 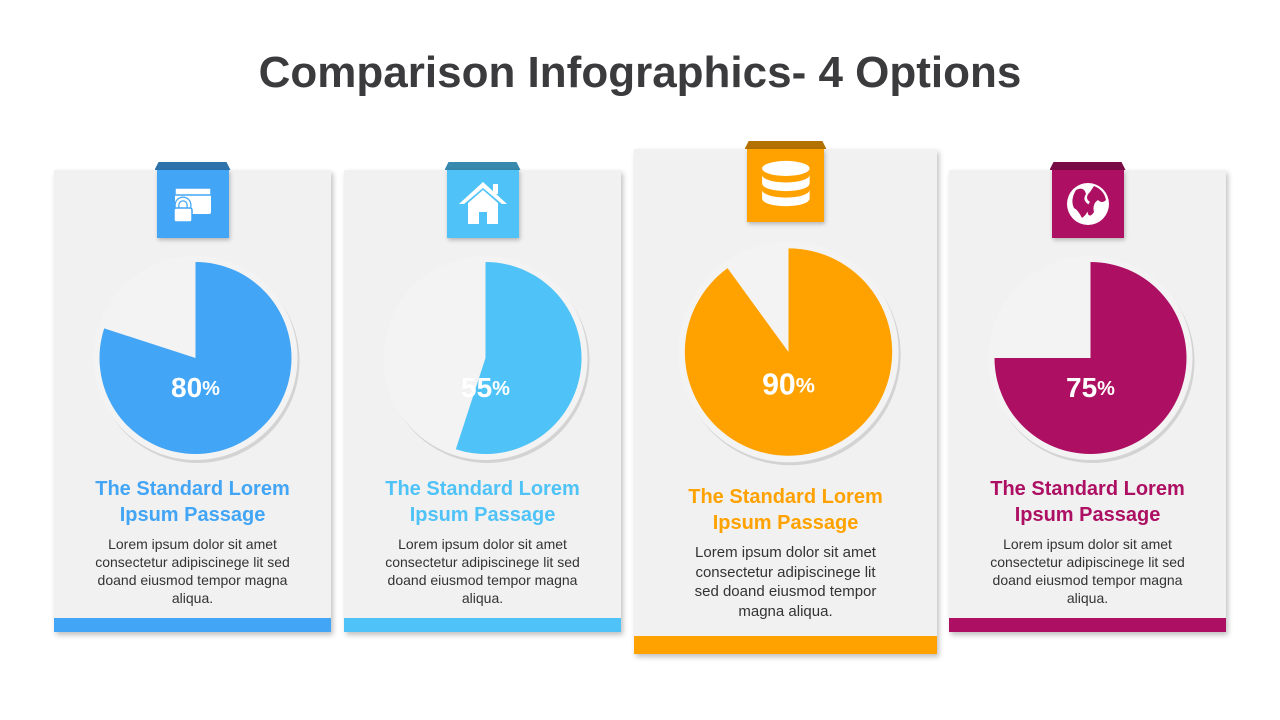 I want to click on value-label: 75%, so click(x=1090, y=387).